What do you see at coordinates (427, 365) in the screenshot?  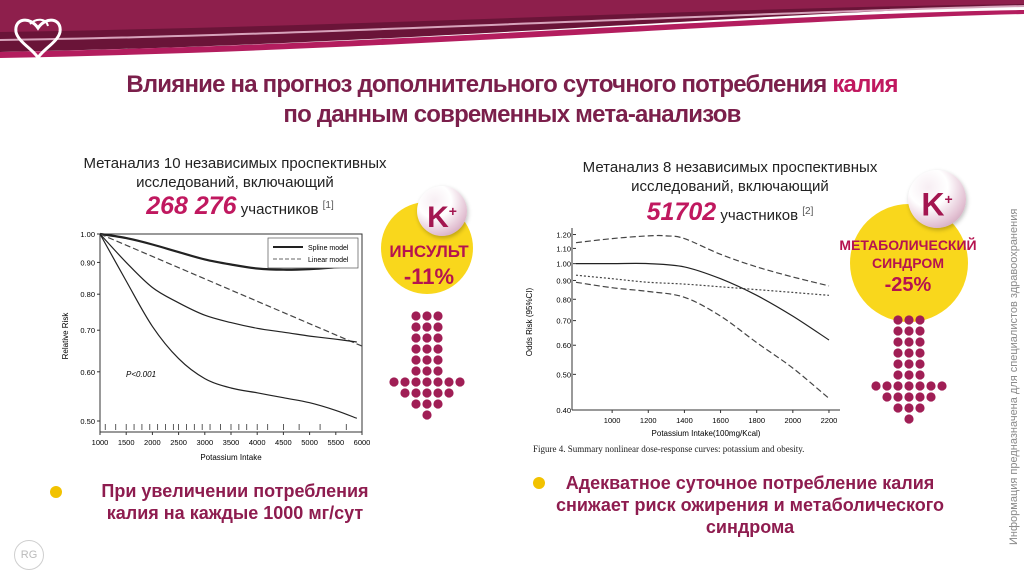 I see `left-down-arrow-icon` at bounding box center [427, 365].